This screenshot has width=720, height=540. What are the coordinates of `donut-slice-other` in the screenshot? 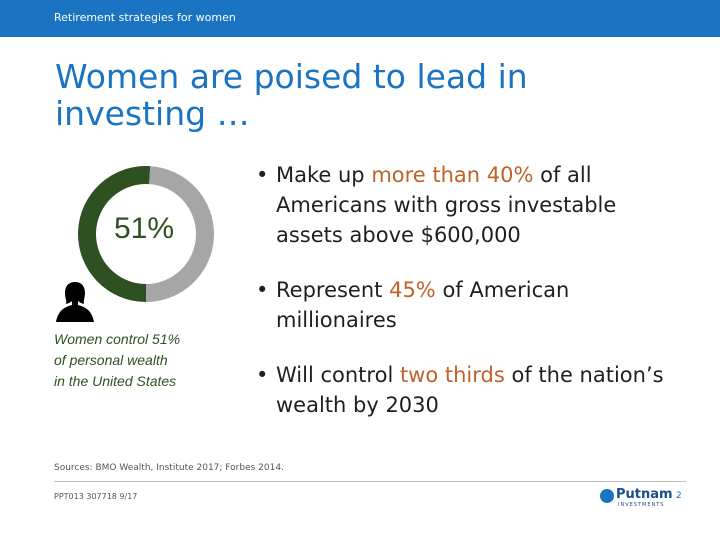 It's located at (180, 234).